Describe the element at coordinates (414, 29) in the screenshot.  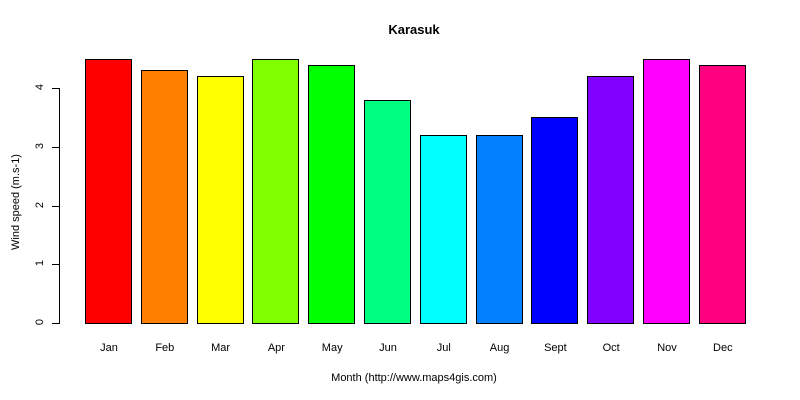
I see `chart-title: Karasuk` at that location.